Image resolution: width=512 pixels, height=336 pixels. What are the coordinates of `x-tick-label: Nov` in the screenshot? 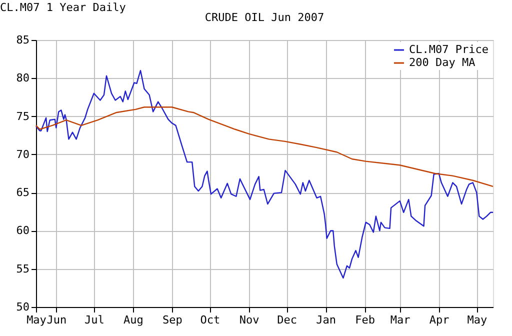 It's located at (249, 320).